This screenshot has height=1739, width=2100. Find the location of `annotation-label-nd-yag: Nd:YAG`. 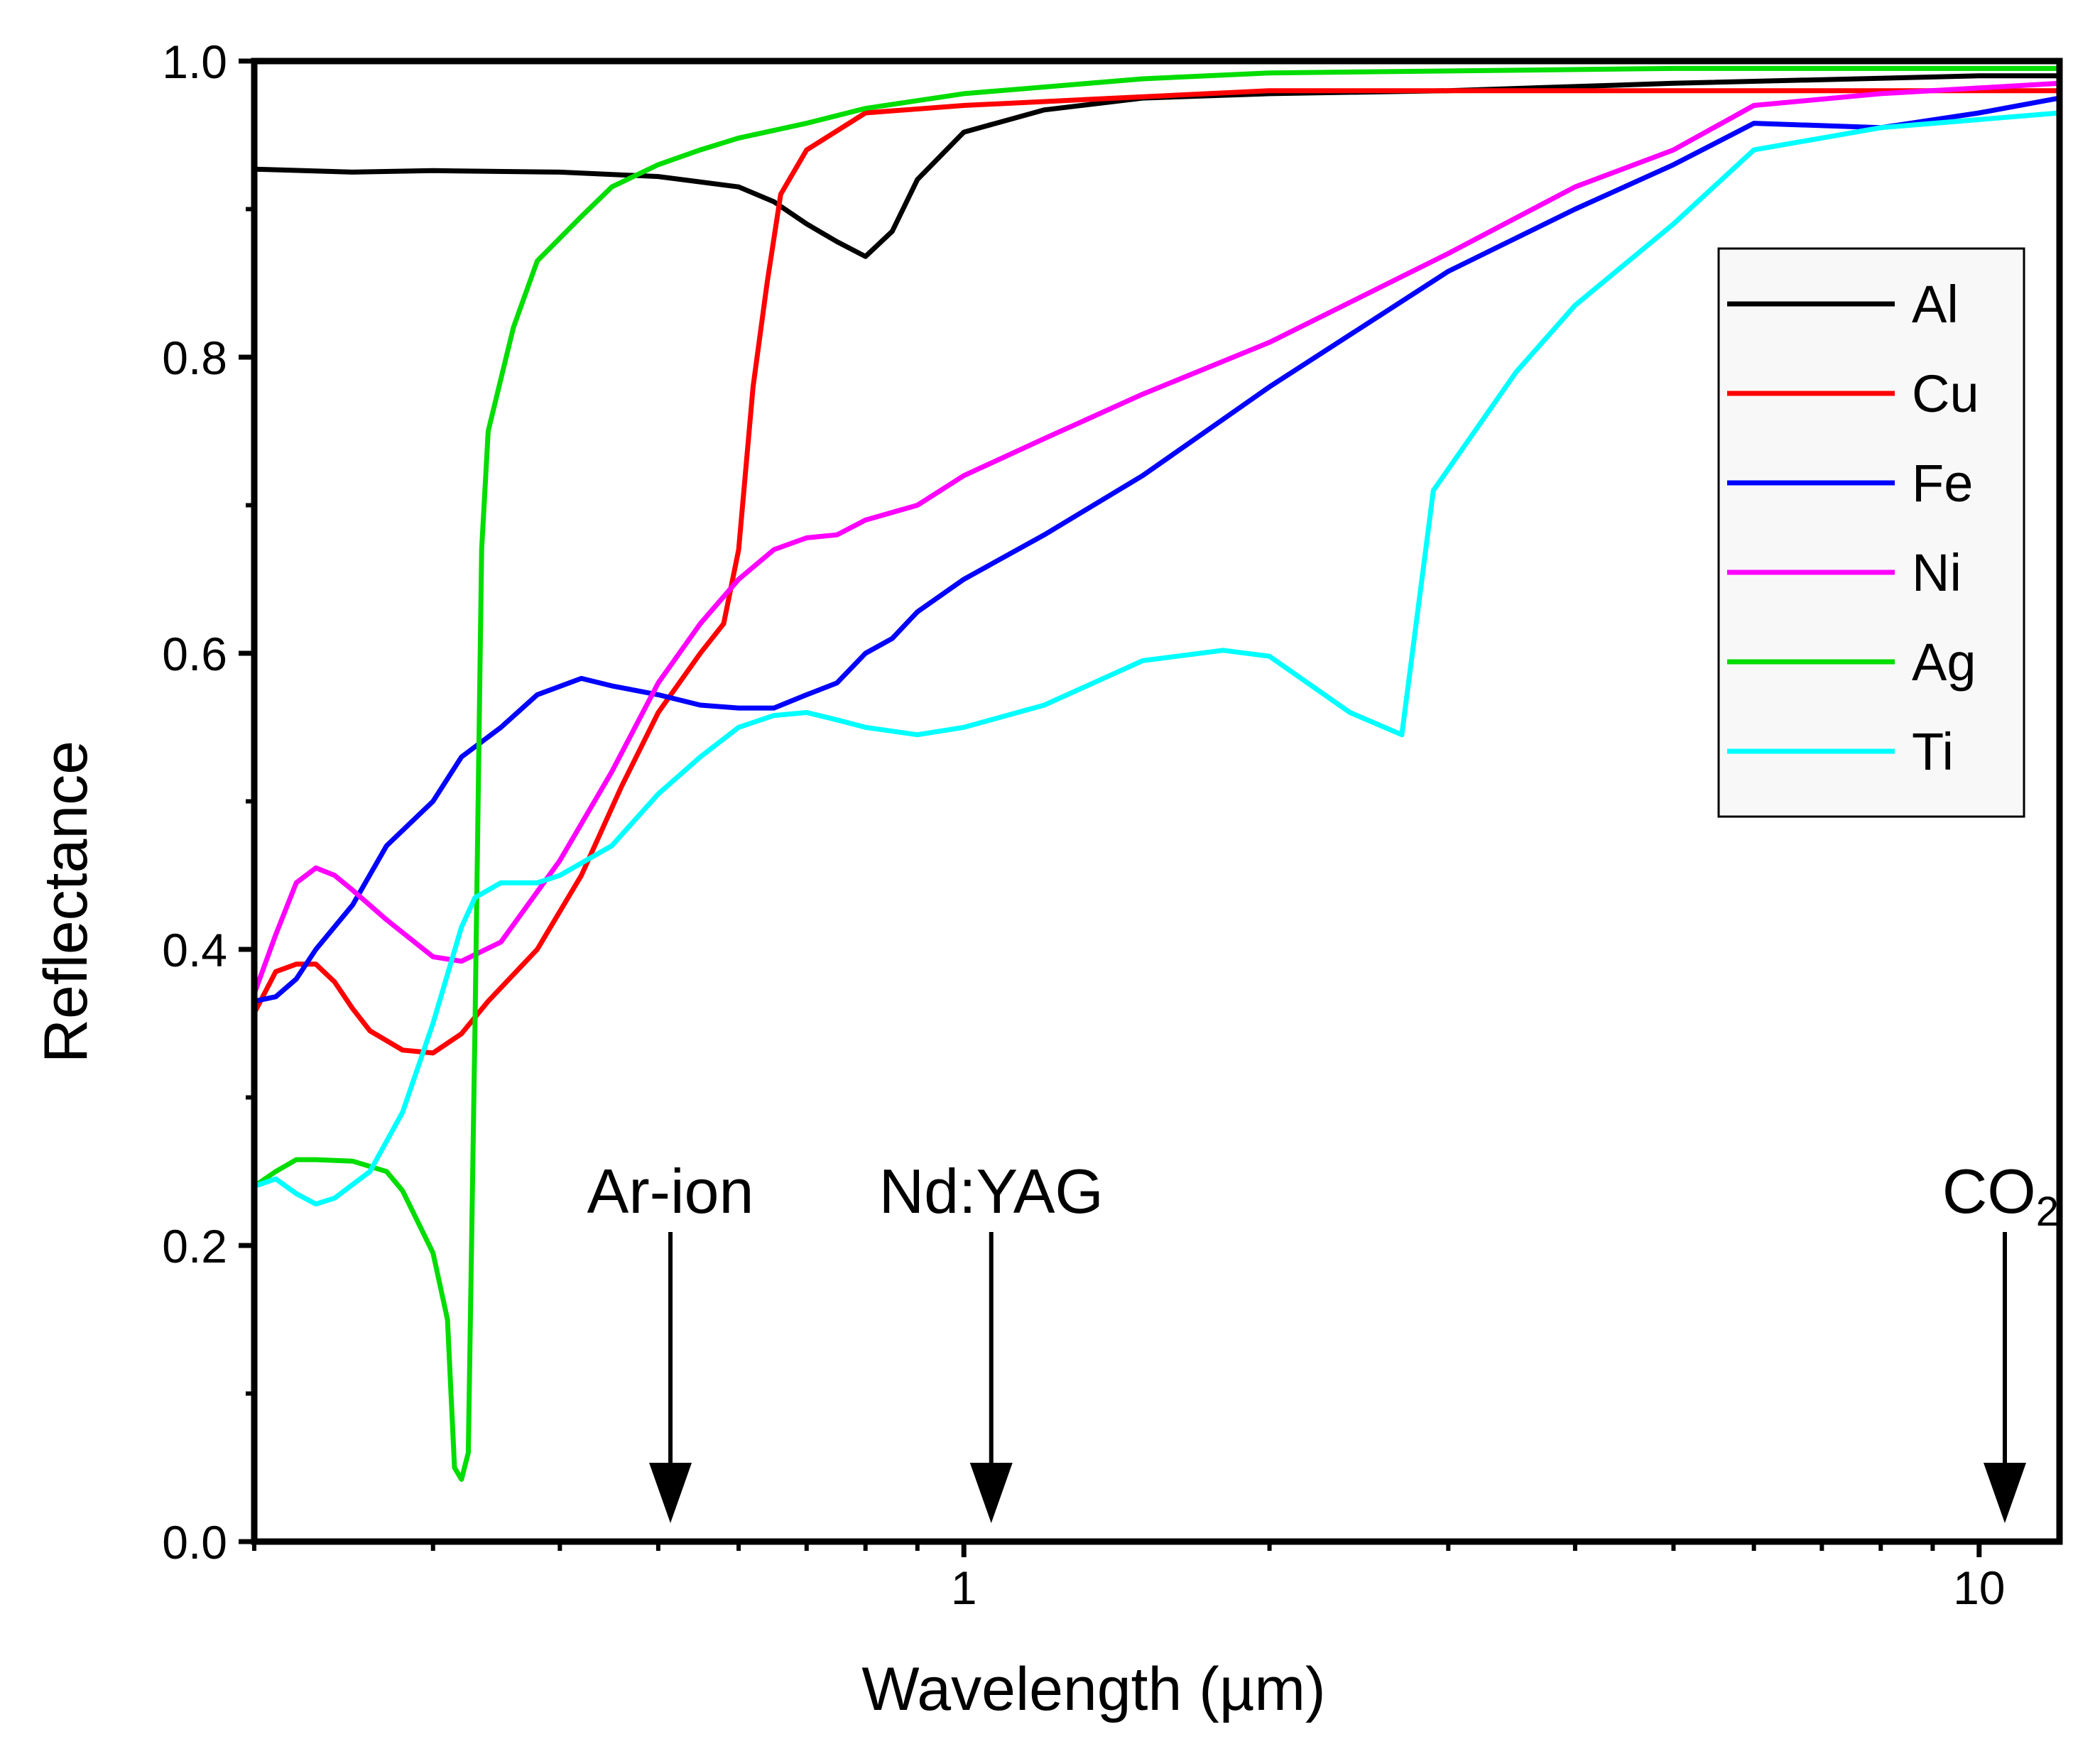

annotation-label-nd-yag: Nd:YAG is located at coordinates (991, 1191).